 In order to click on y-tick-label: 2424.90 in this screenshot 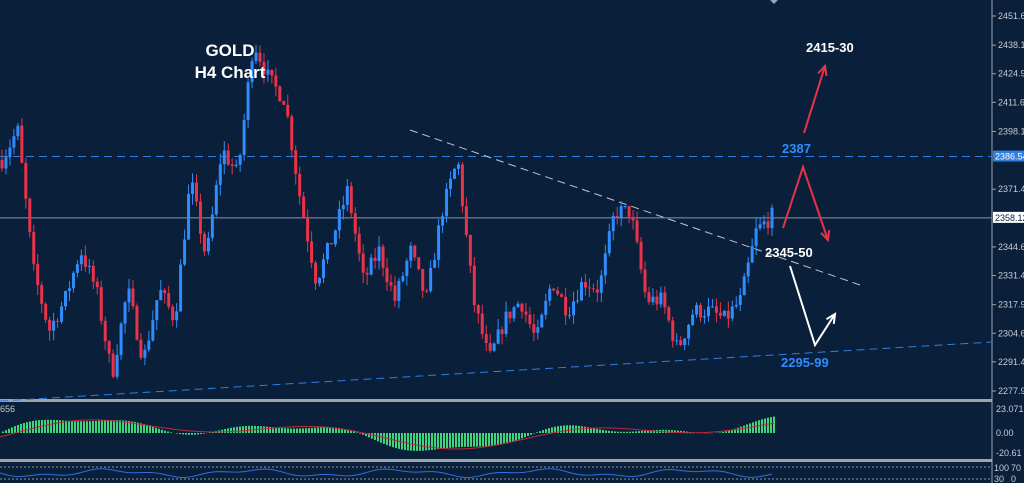, I will do `click(1011, 74)`.